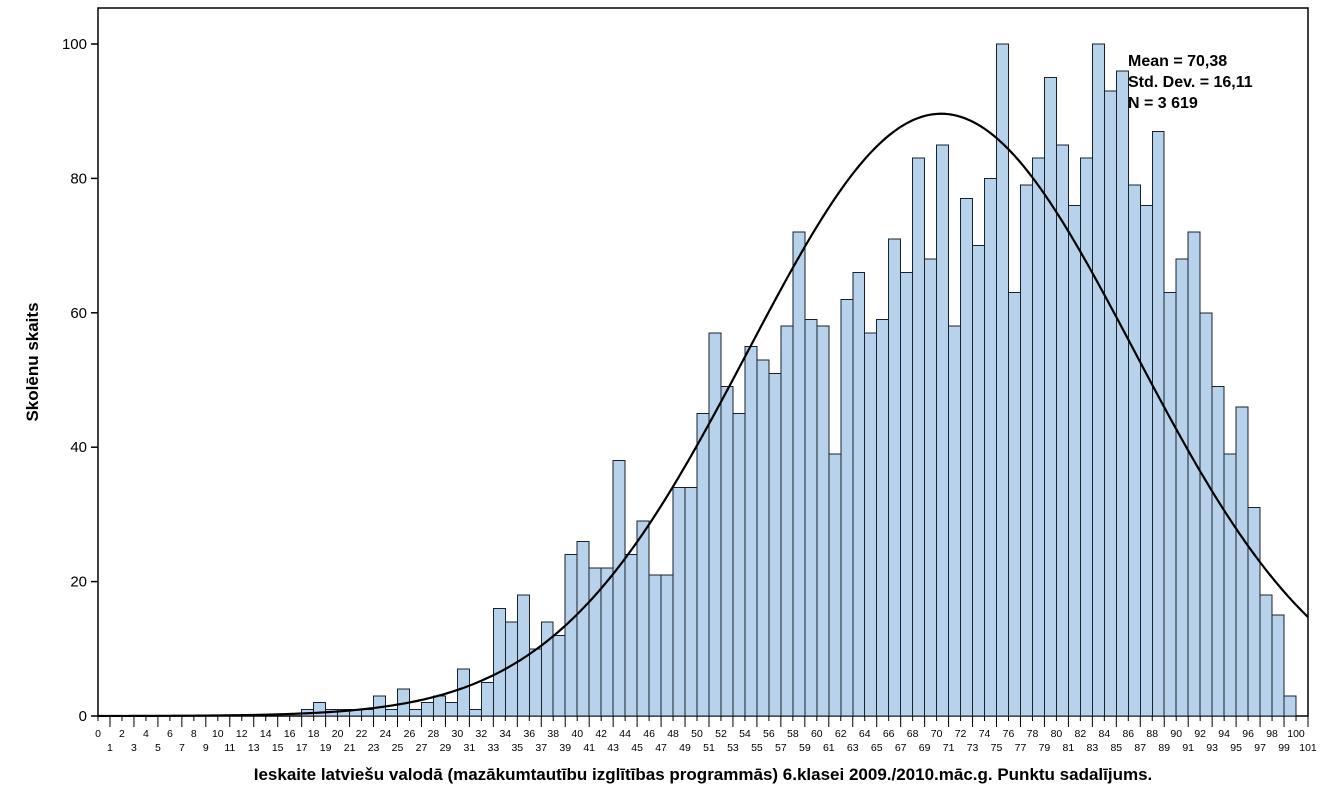 The image size is (1334, 806). I want to click on x-tick-label: 7, so click(182, 748).